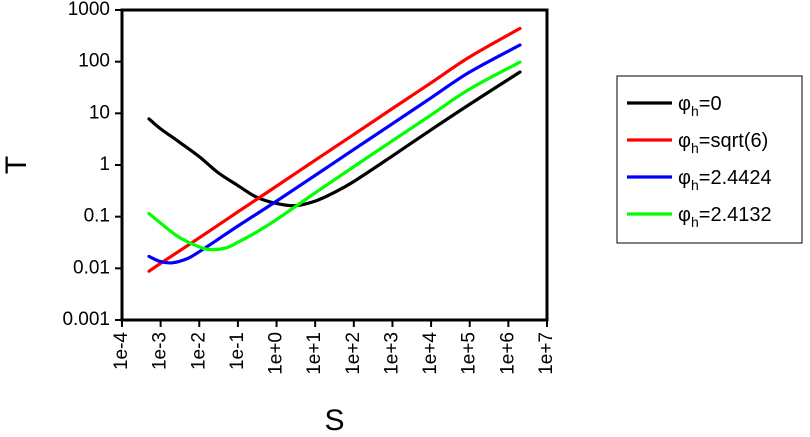 Image resolution: width=810 pixels, height=437 pixels. I want to click on y-tick-label: 1, so click(104, 164).